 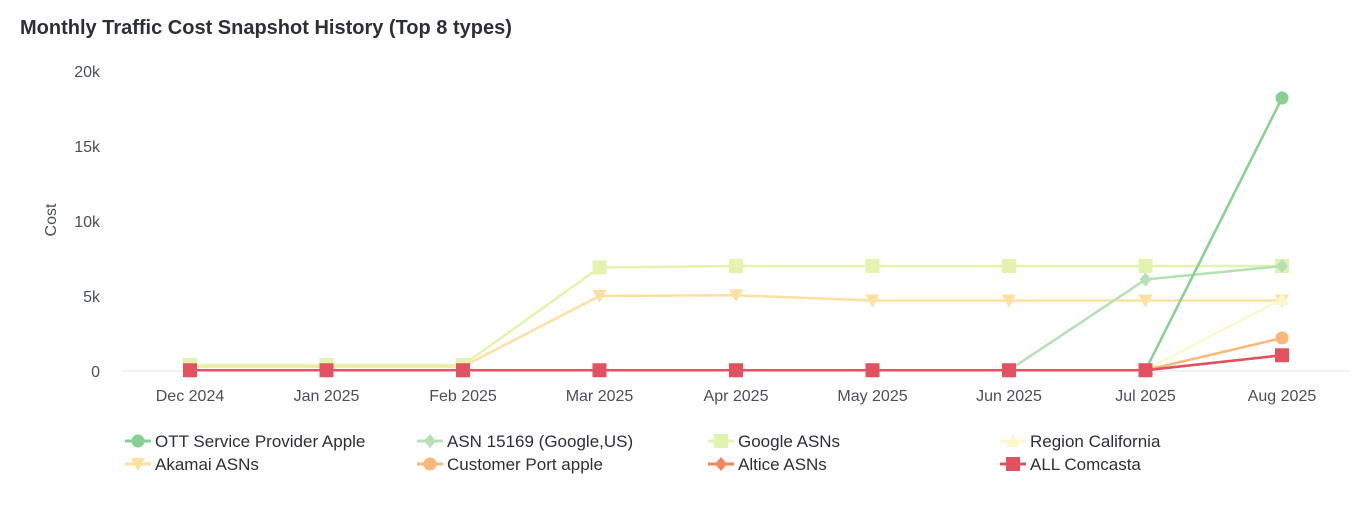 I want to click on legend-label: OTT Service Provider Apple, so click(x=260, y=441).